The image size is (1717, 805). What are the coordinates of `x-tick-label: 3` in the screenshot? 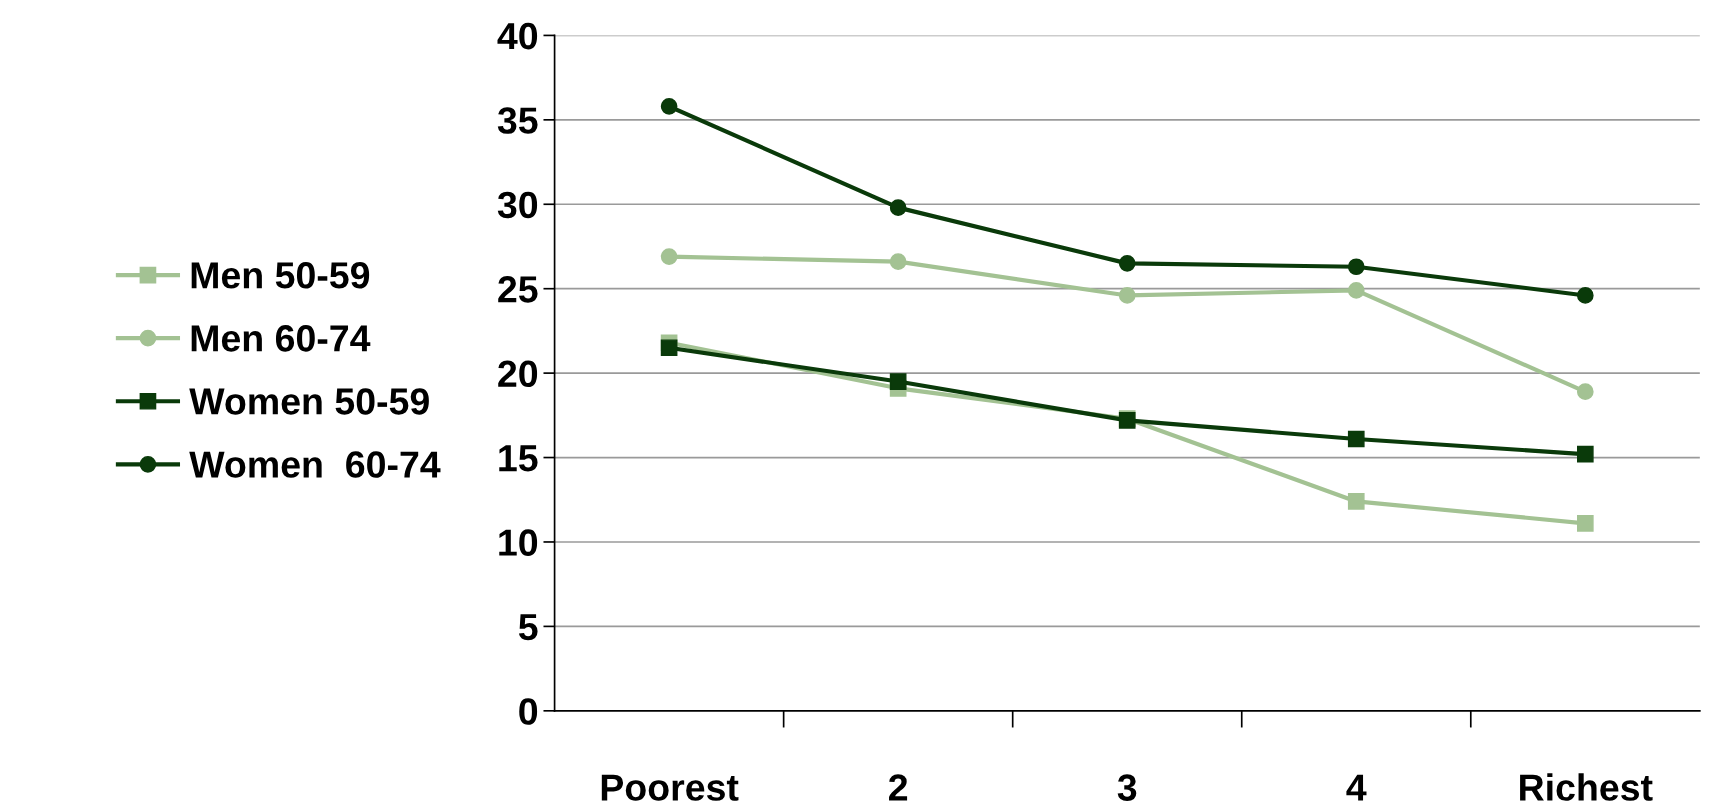 It's located at (1127, 787).